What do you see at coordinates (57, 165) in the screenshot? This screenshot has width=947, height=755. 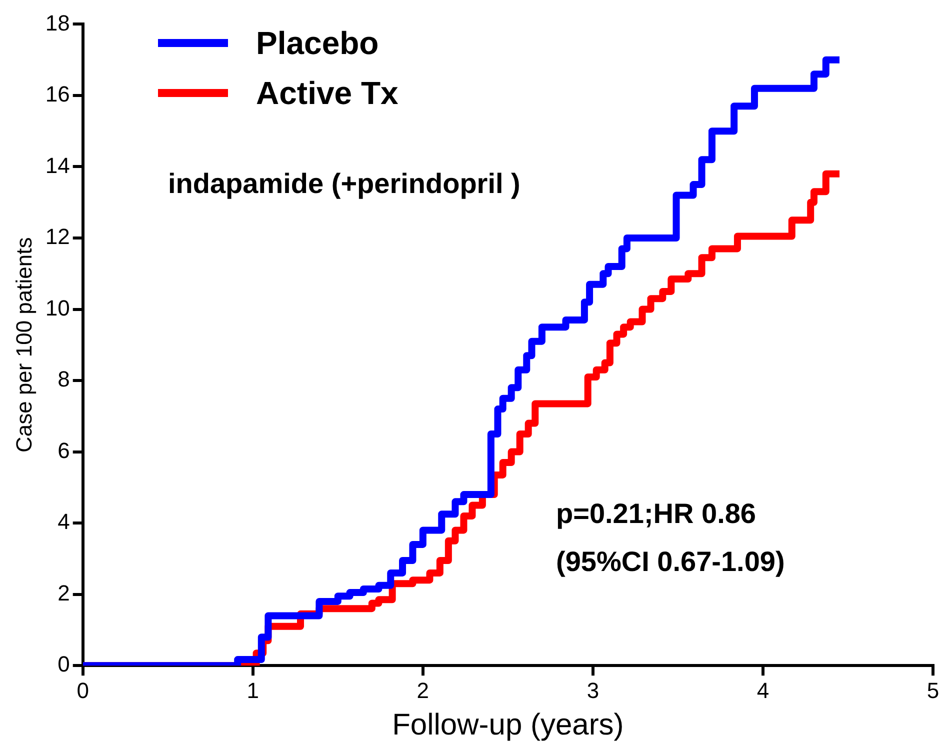 I see `y-tick-label: 14` at bounding box center [57, 165].